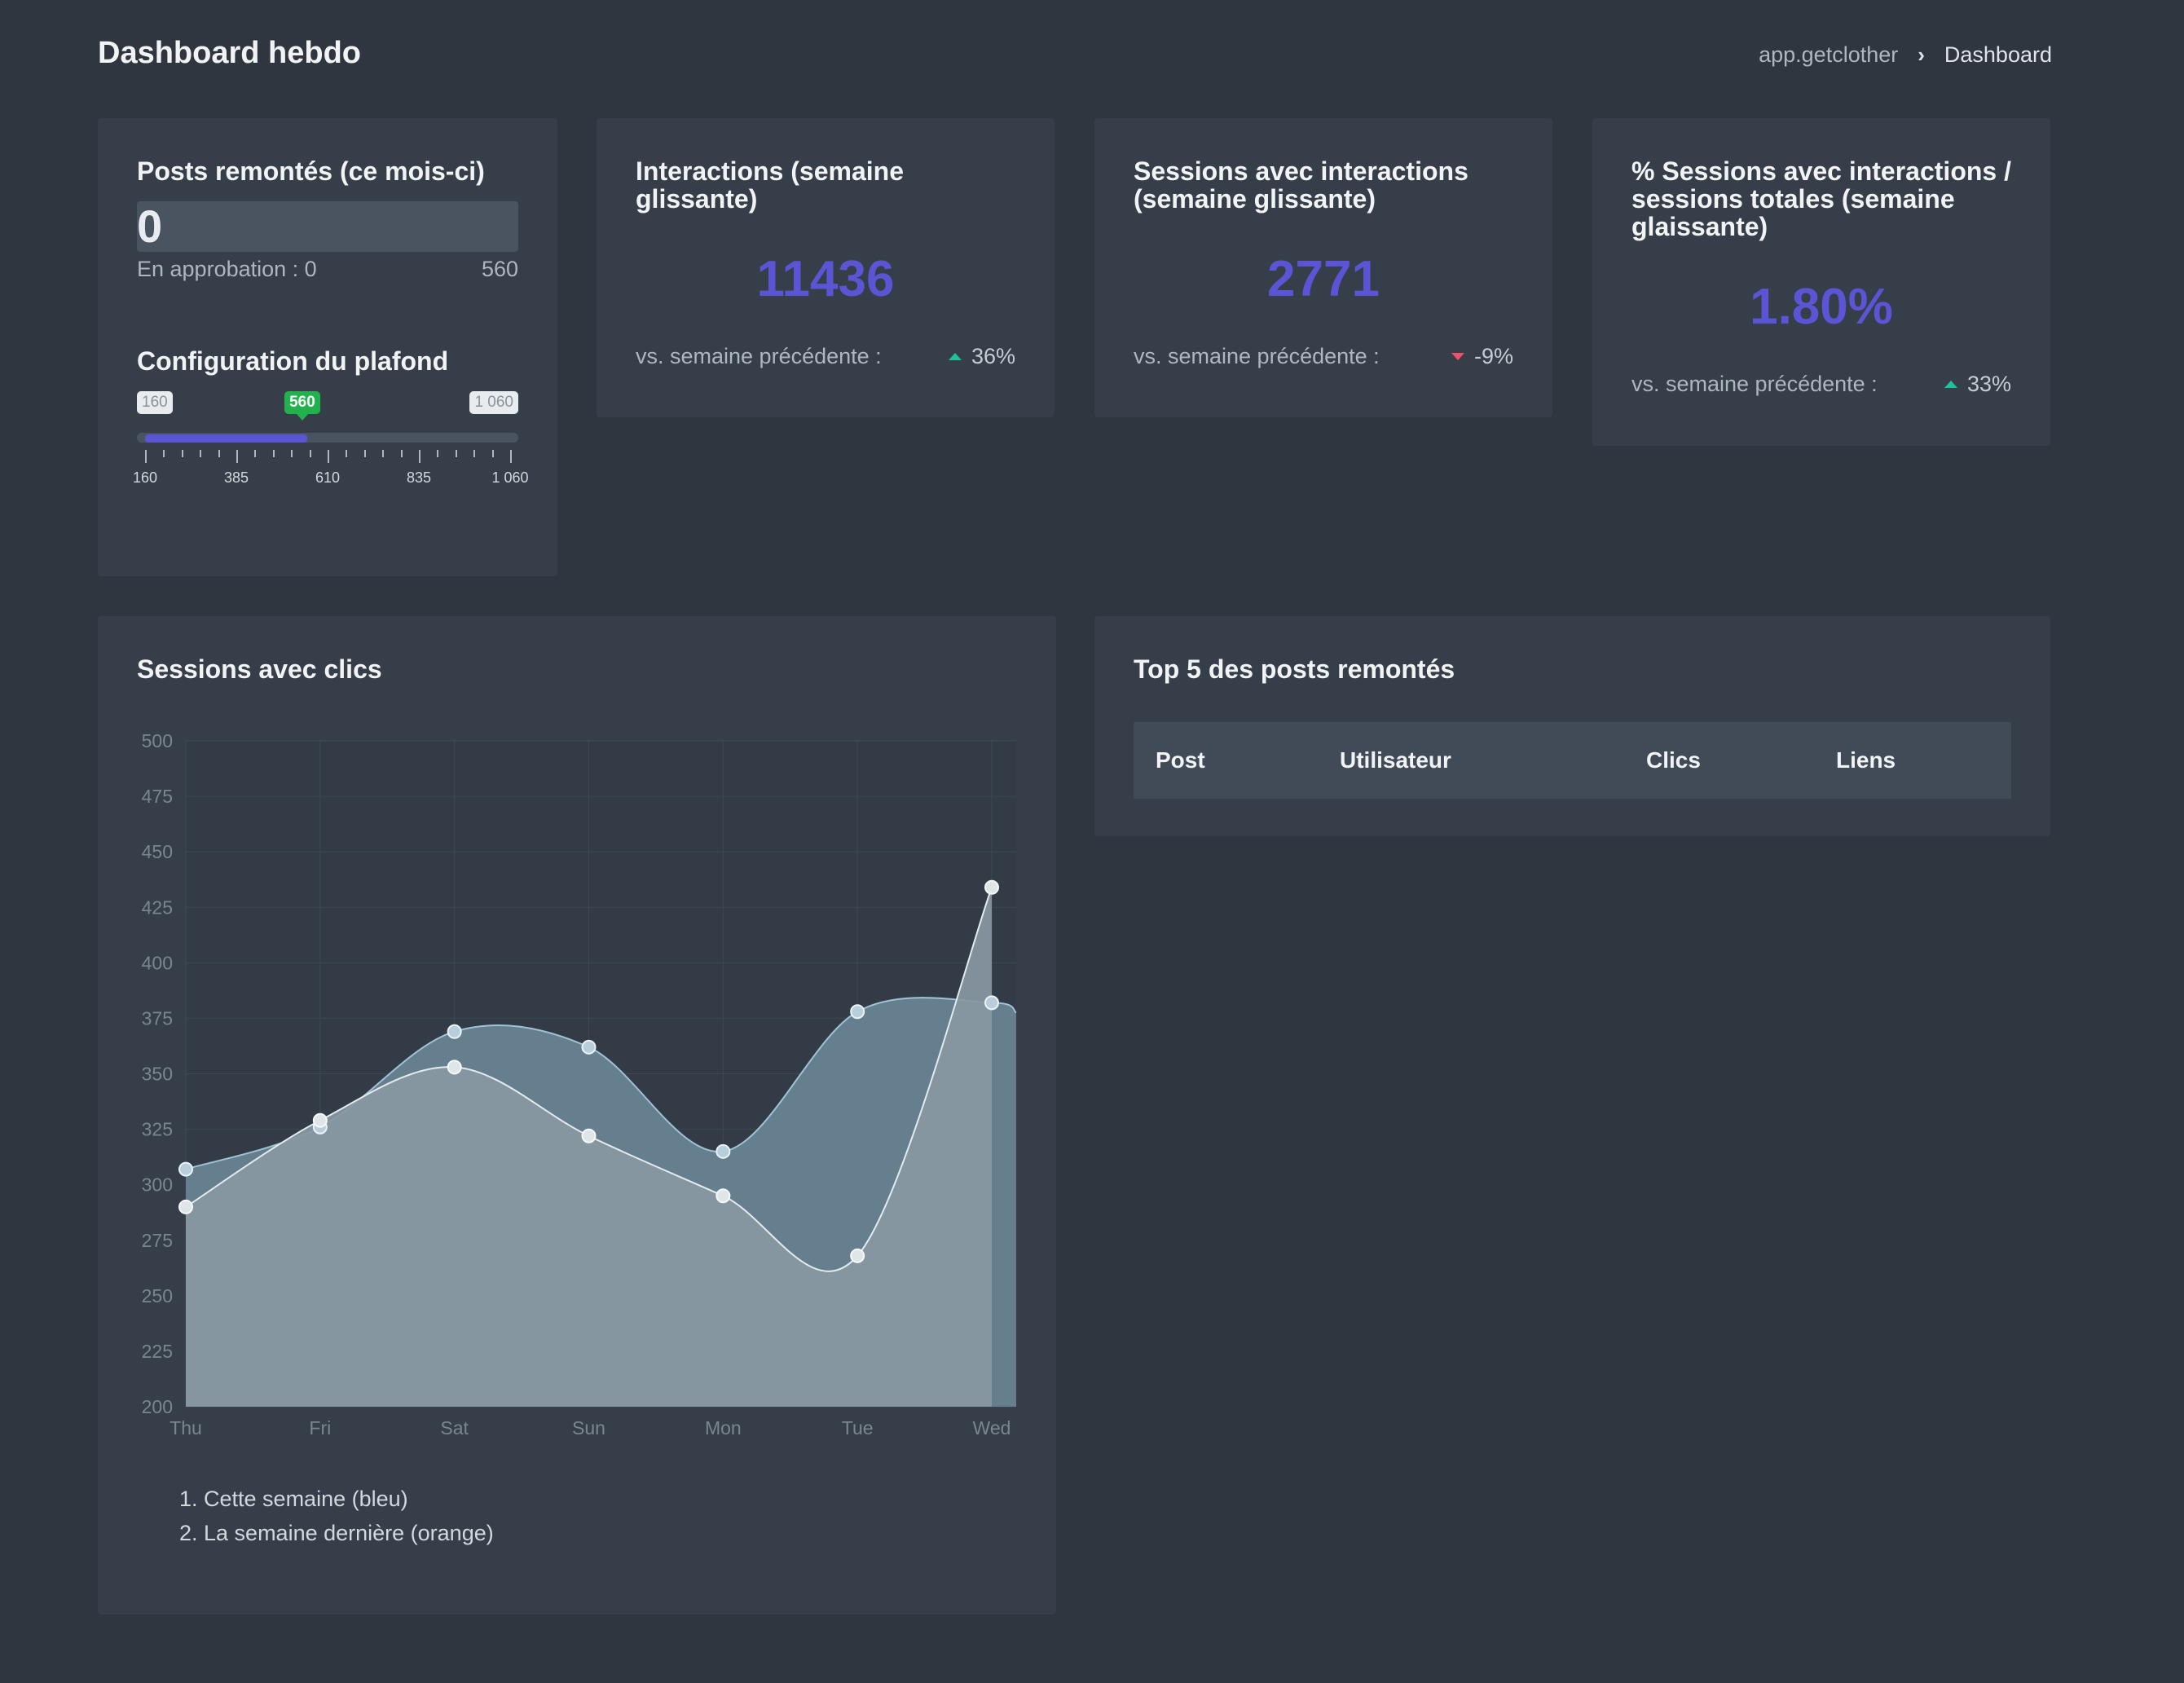 This screenshot has height=1683, width=2184. What do you see at coordinates (588, 1427) in the screenshot?
I see `x-tick-label: Sun` at bounding box center [588, 1427].